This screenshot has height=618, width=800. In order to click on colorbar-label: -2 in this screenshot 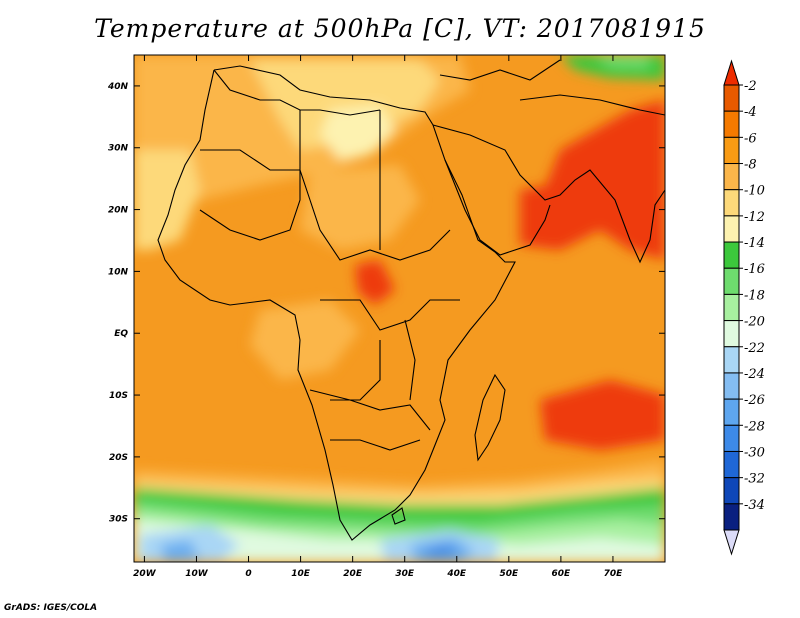, I will do `click(750, 86)`.